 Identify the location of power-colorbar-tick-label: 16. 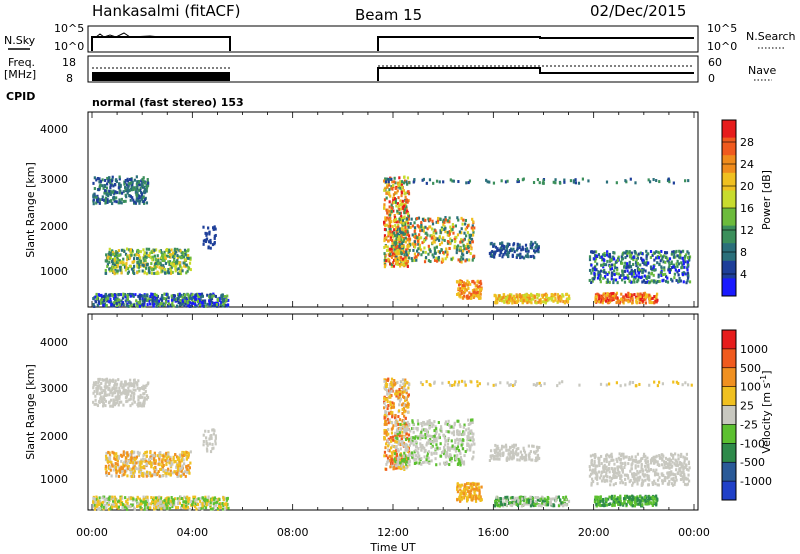
(747, 208).